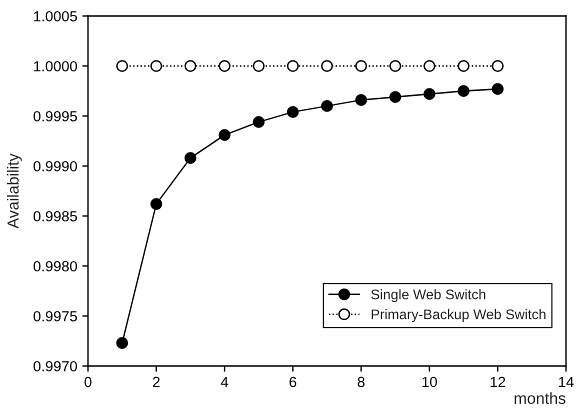 This screenshot has width=576, height=412. What do you see at coordinates (56, 66) in the screenshot?
I see `y-tick-label: 1.0000` at bounding box center [56, 66].